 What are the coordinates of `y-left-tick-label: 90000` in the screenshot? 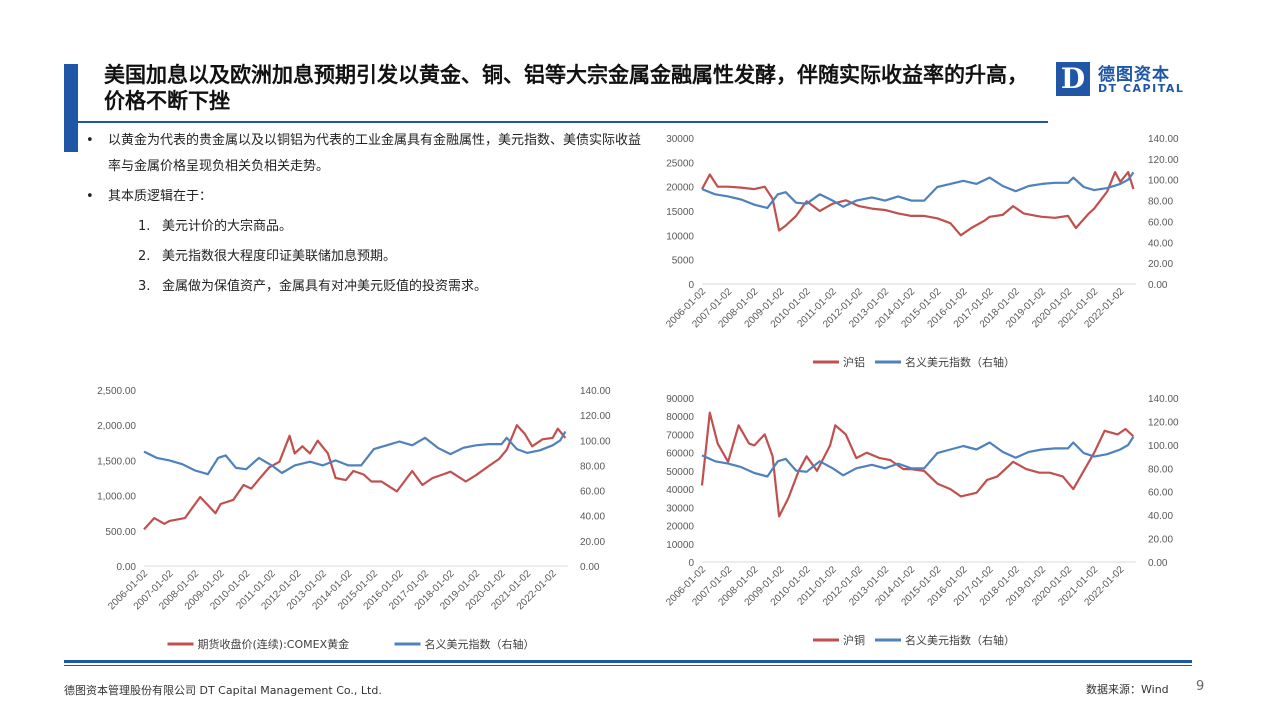 It's located at (680, 399).